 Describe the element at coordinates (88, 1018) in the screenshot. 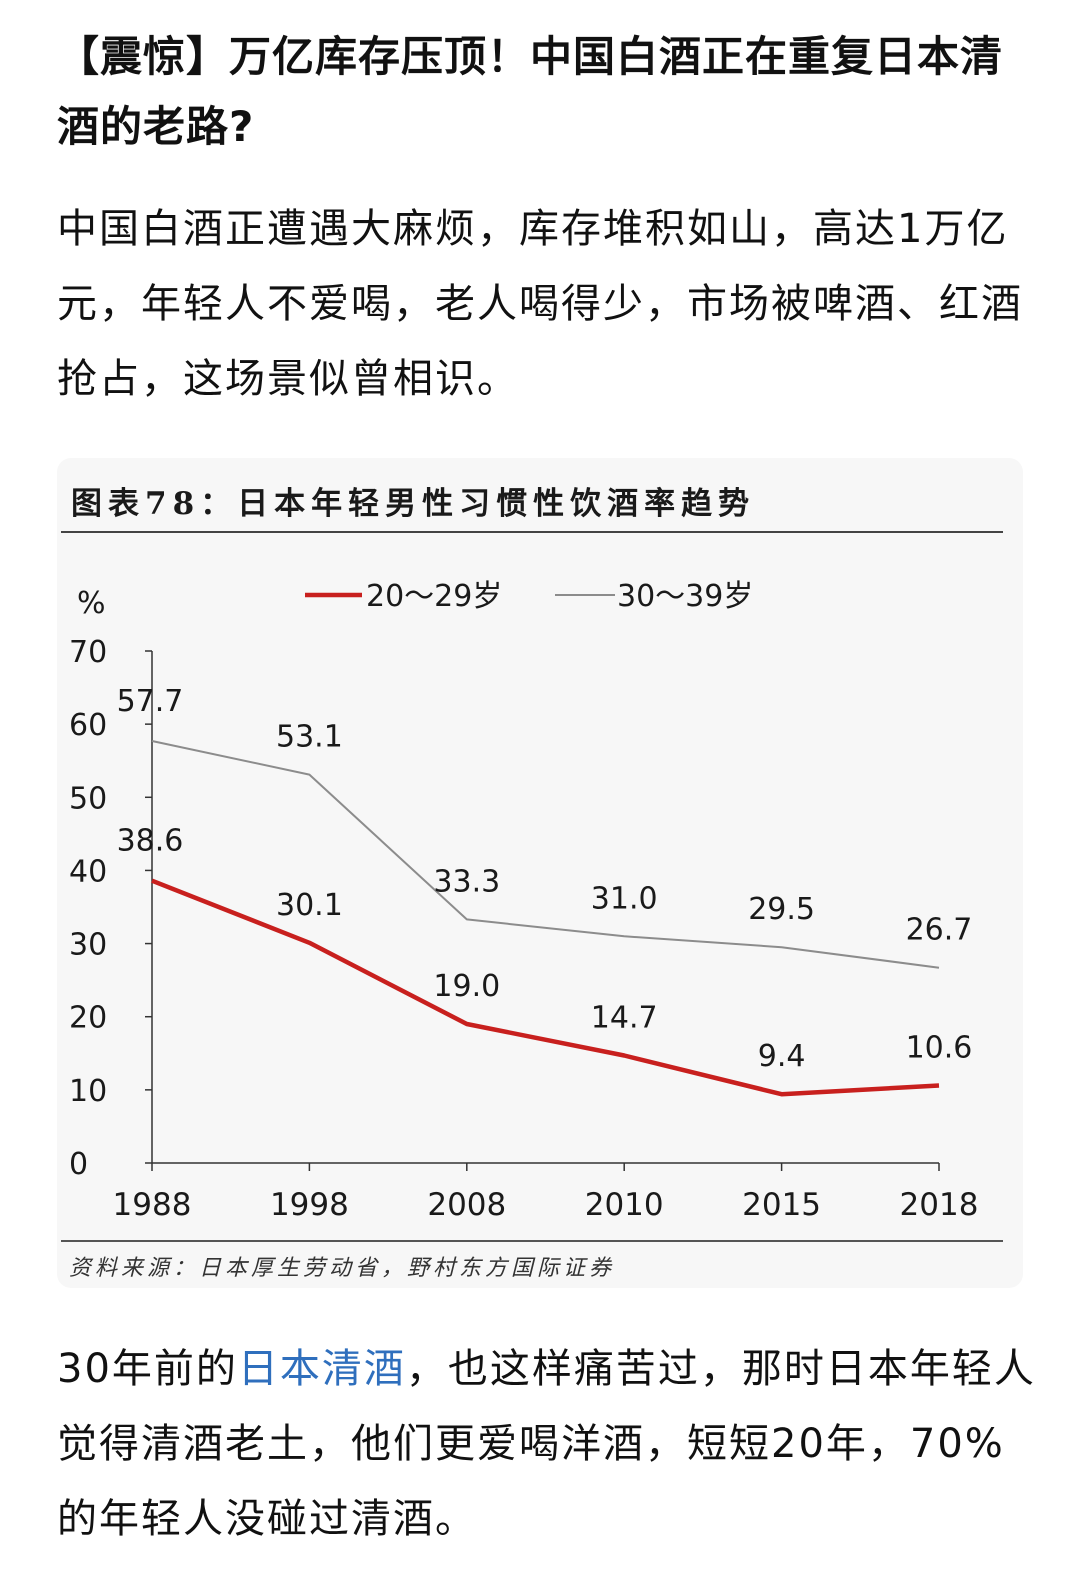

I see `y-tick-label: 20` at that location.